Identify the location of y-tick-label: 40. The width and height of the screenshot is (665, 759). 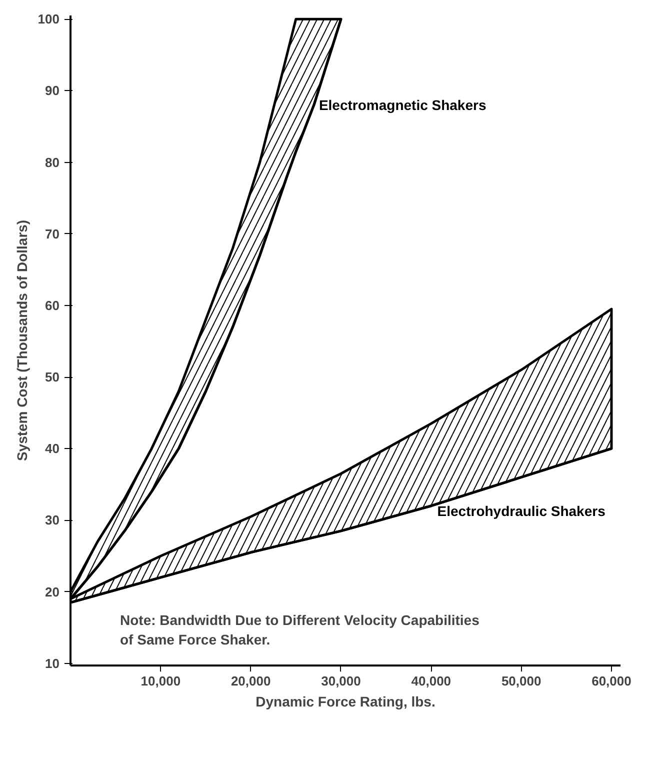
(52, 448).